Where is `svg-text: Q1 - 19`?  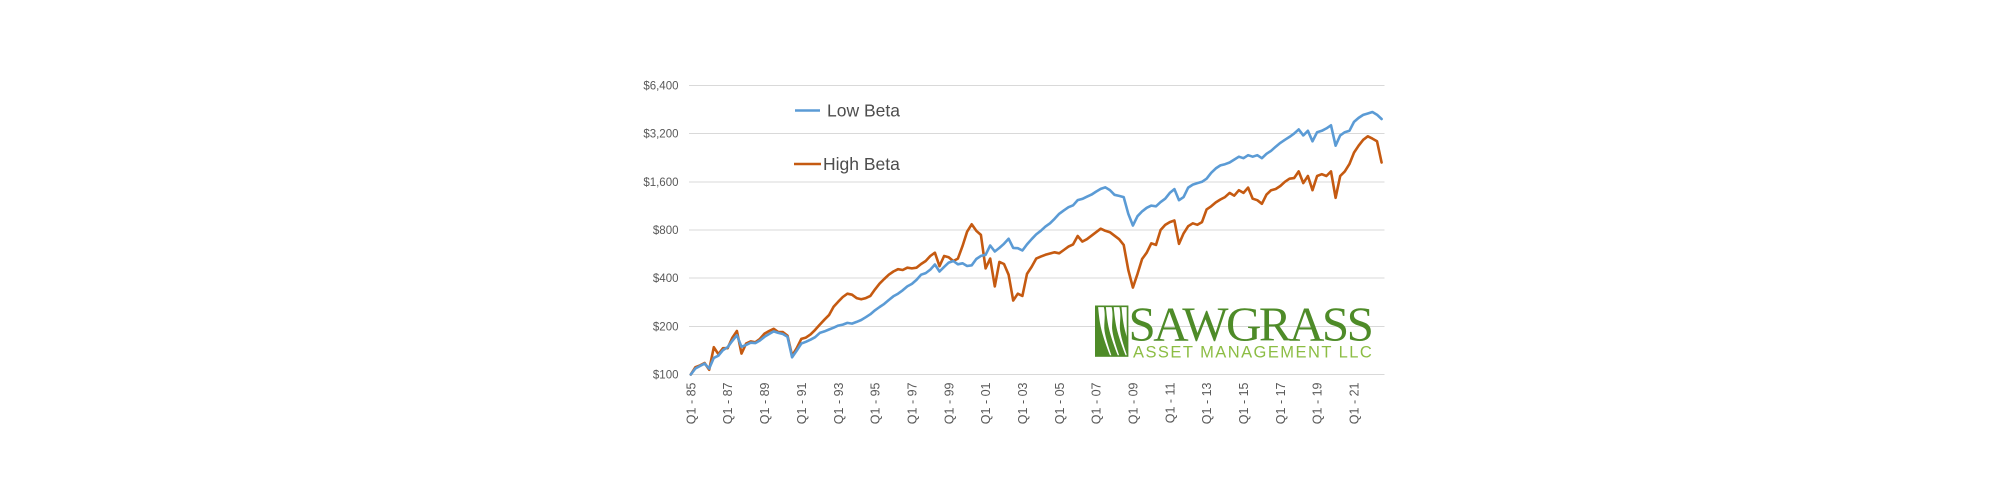
svg-text: Q1 - 19 is located at coordinates (1318, 403).